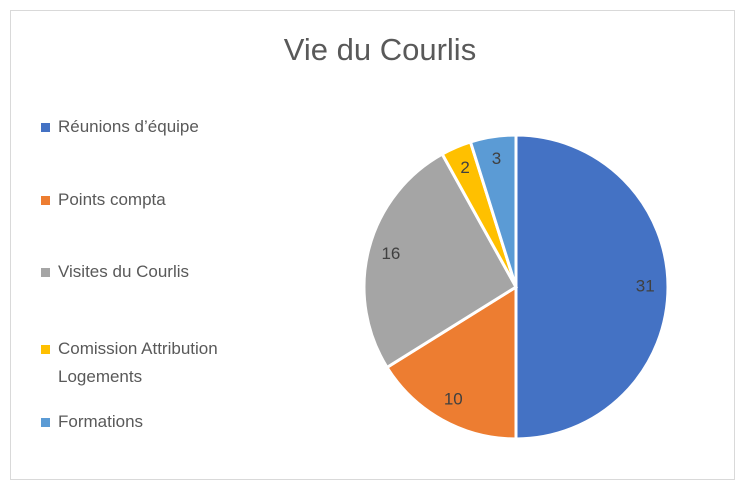 This screenshot has height=492, width=747. Describe the element at coordinates (138, 362) in the screenshot. I see `legend-label: Comission Attribution Logements` at that location.